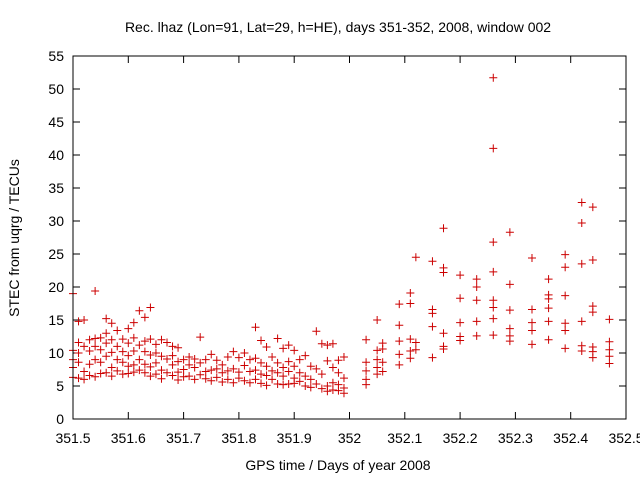 The height and width of the screenshot is (480, 640). Describe the element at coordinates (56, 287) in the screenshot. I see `y-tick-label: 20` at that location.